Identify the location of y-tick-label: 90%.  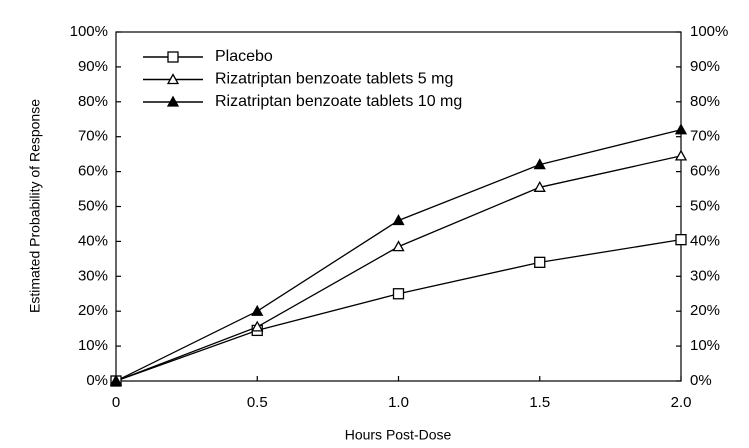
(93, 66).